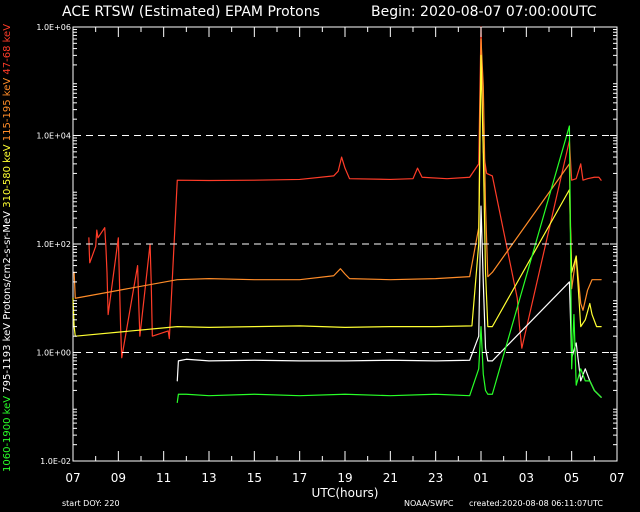 This screenshot has height=512, width=640. I want to click on y-tick-label-1: 1.0E+04, so click(53, 136).